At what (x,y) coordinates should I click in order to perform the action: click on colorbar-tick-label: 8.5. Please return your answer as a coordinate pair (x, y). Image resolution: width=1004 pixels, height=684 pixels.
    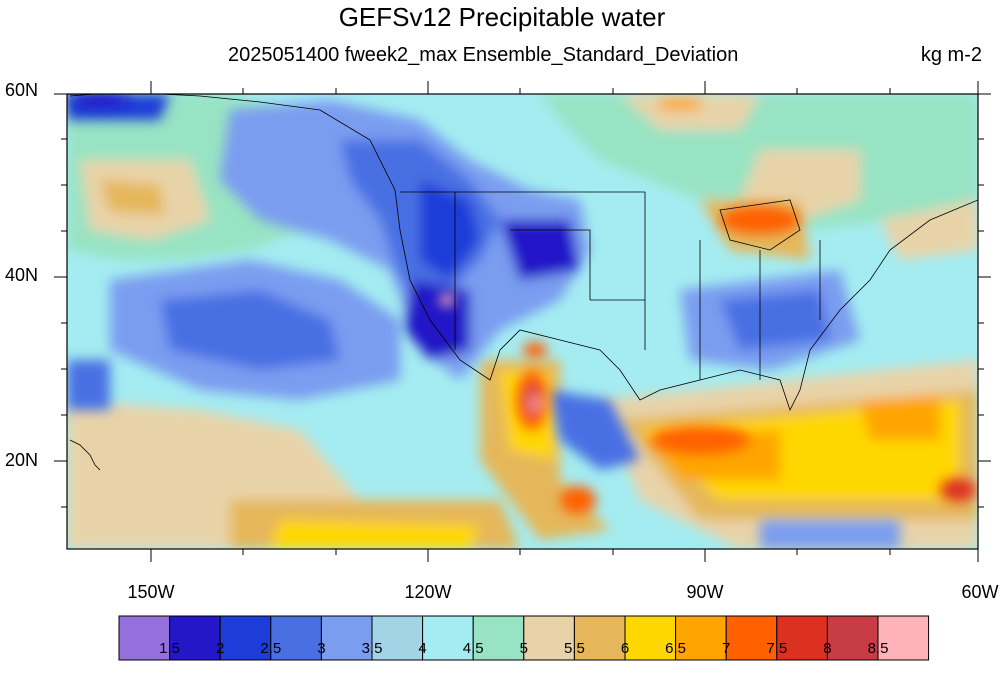
    Looking at the image, I should click on (878, 648).